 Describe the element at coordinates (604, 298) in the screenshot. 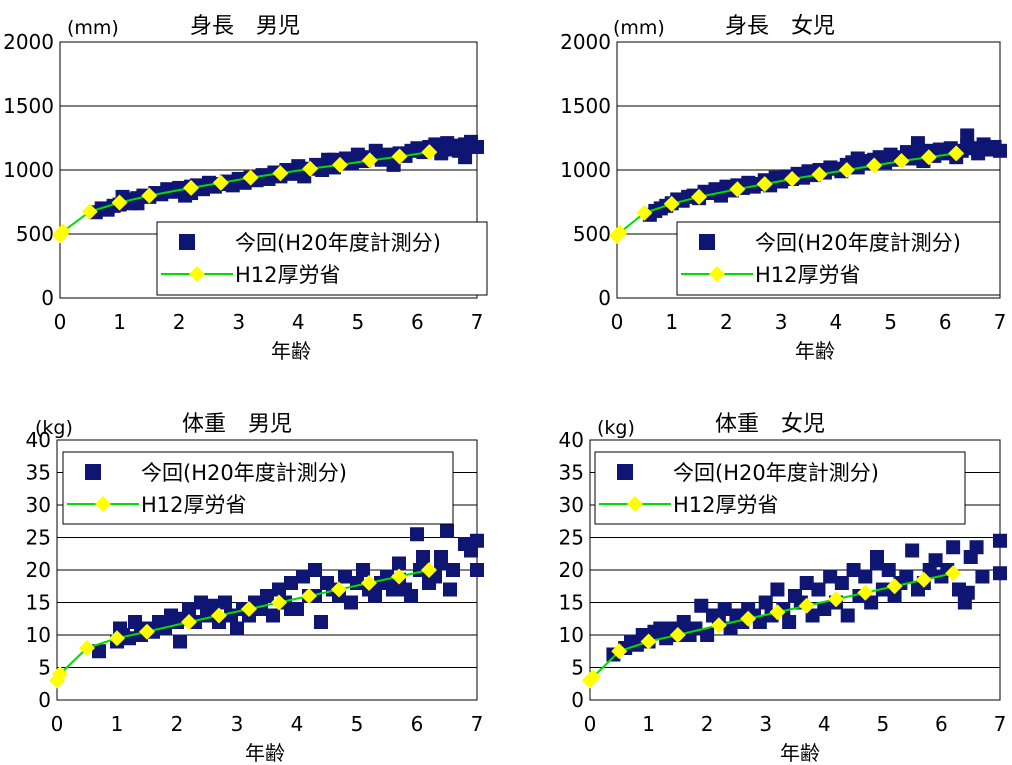

I see `y-tick-label: 0` at that location.